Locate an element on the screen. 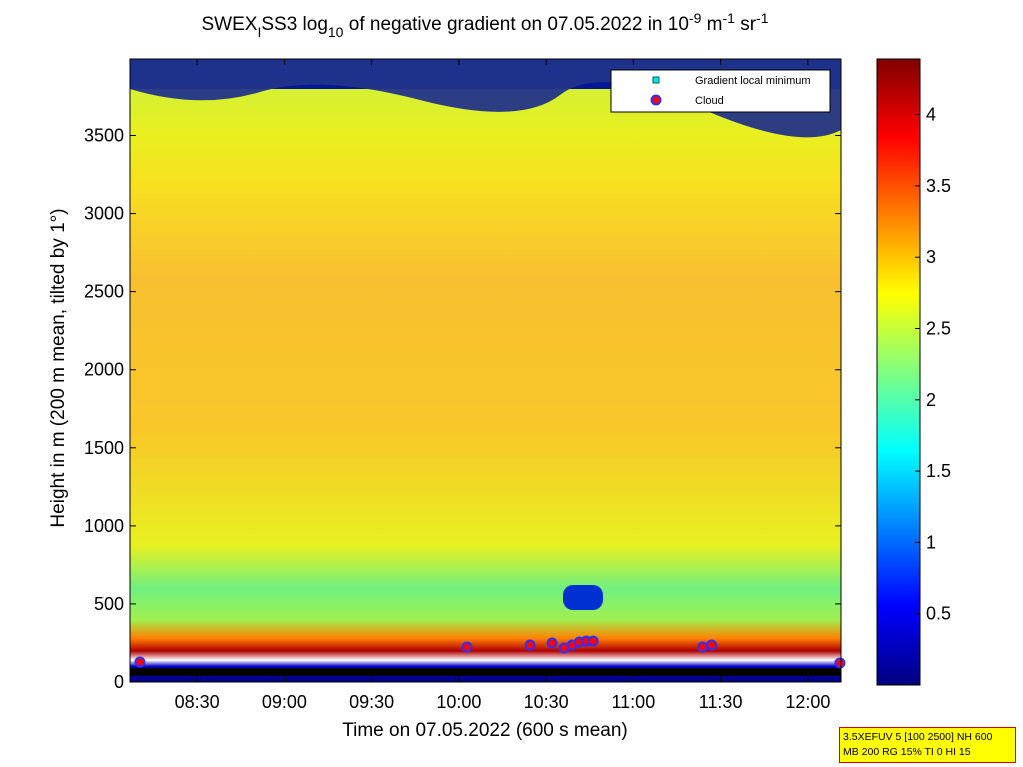 The image size is (1023, 767). x-tick-label: 08:30 is located at coordinates (197, 702).